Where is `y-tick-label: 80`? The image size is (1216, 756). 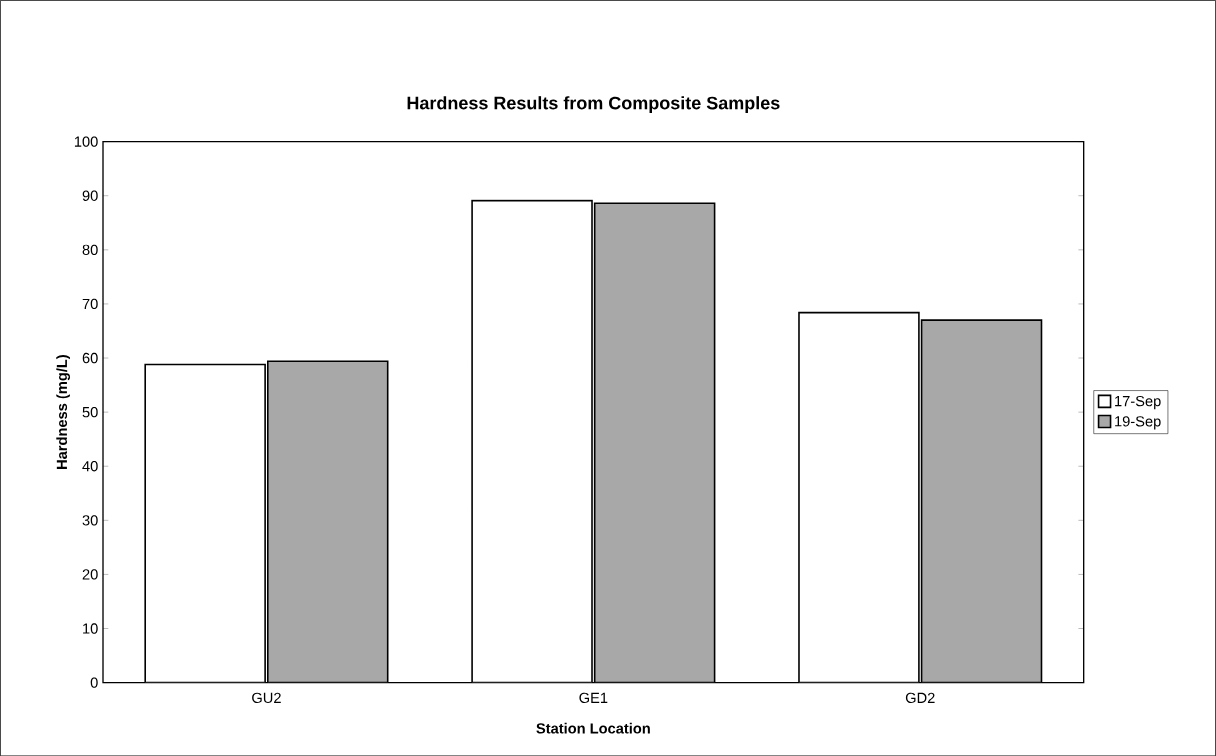
y-tick-label: 80 is located at coordinates (90, 249).